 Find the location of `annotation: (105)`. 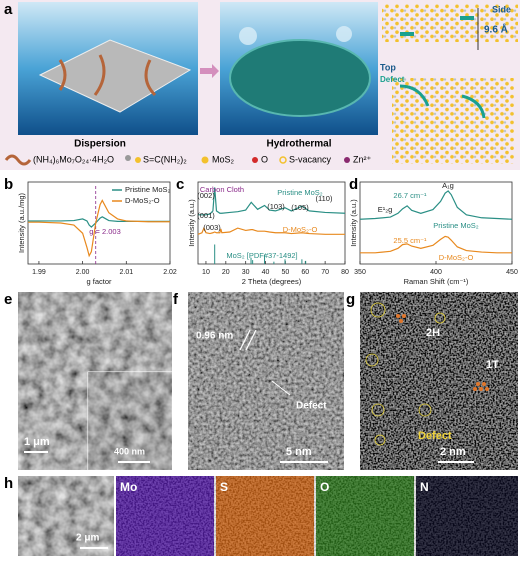

annotation: (105) is located at coordinates (300, 207).